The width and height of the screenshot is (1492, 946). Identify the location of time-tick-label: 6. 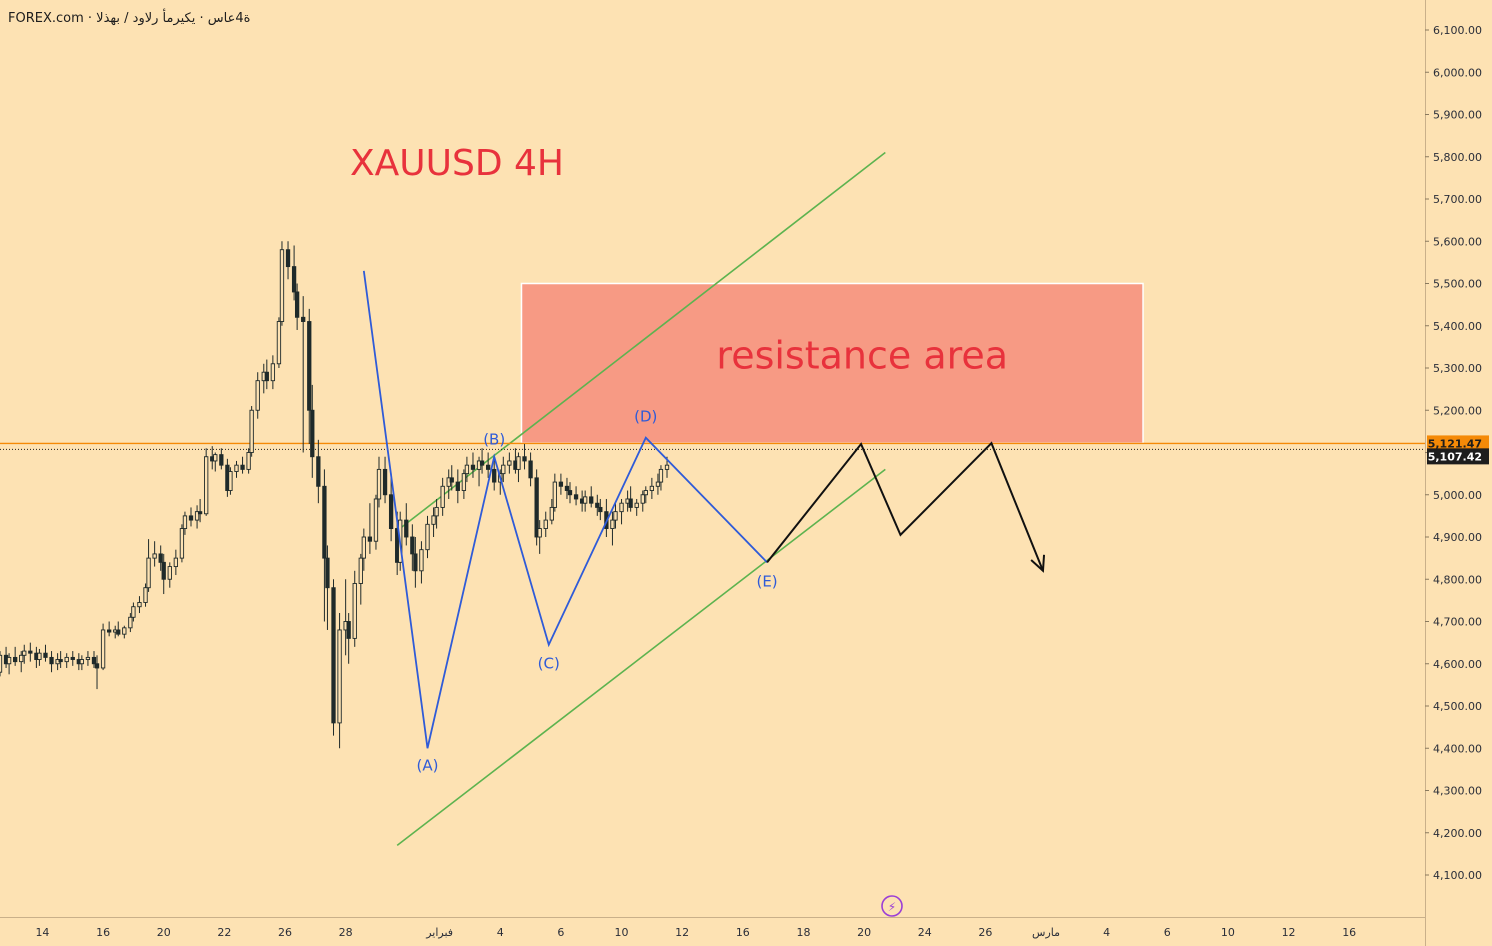
(1167, 932).